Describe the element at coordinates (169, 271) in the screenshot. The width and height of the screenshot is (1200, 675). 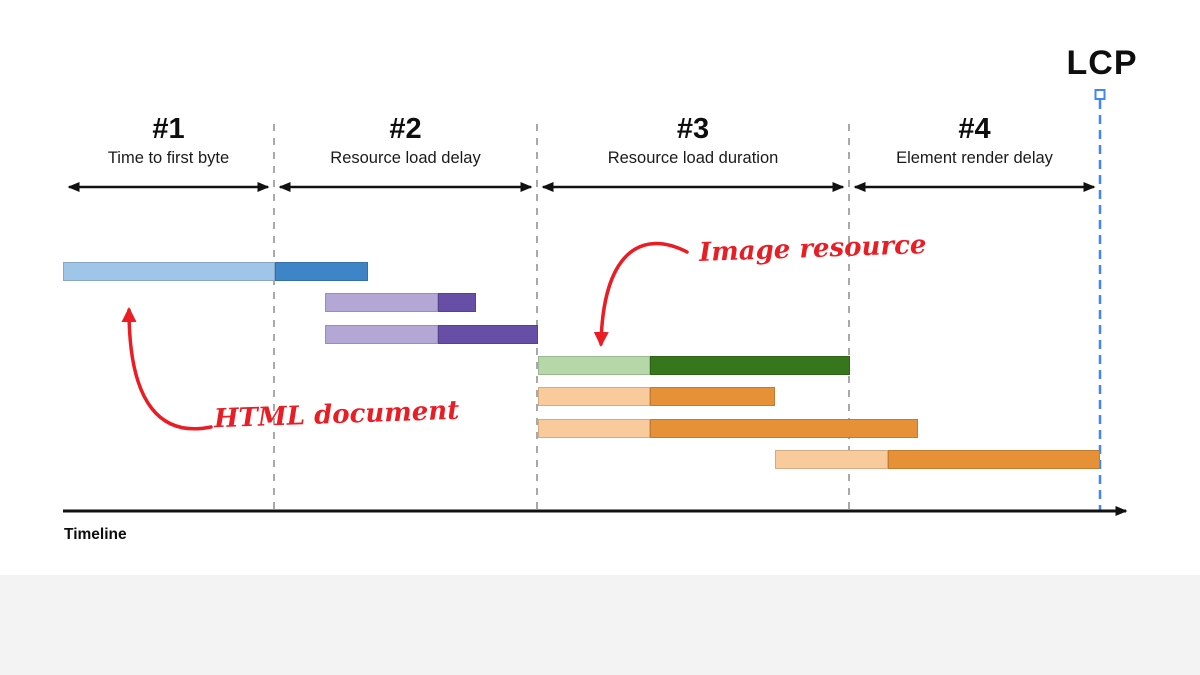
I see `document-bar-light` at that location.